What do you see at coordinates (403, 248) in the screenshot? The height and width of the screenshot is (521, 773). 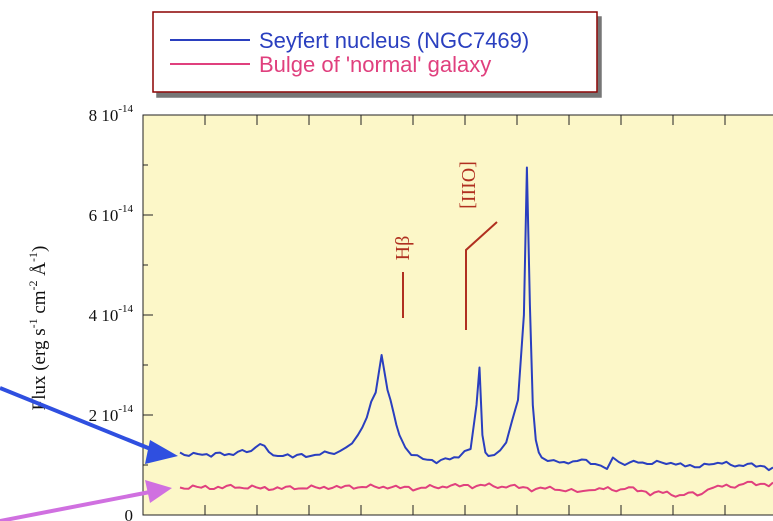 I see `hbeta-label: Hβ` at bounding box center [403, 248].